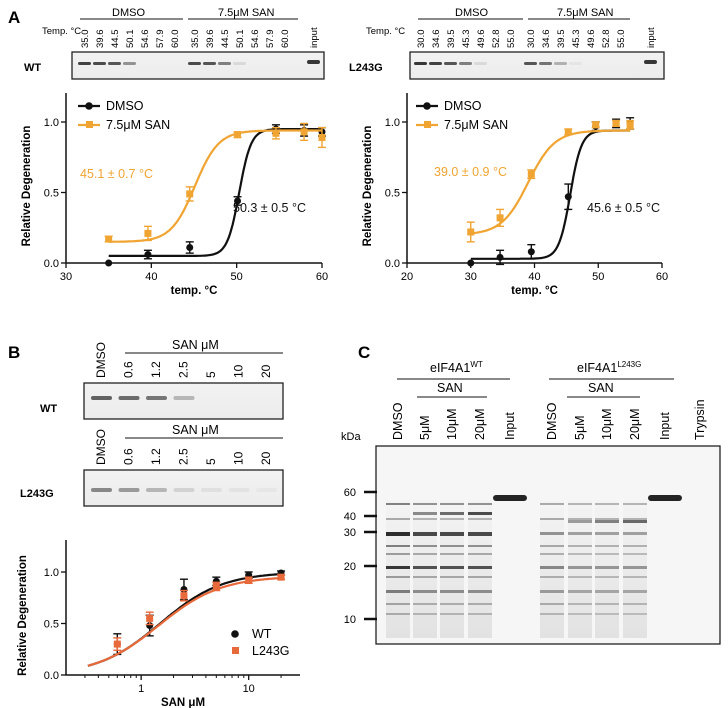 This screenshot has width=728, height=708. Describe the element at coordinates (651, 37) in the screenshot. I see `input-tick: input` at that location.